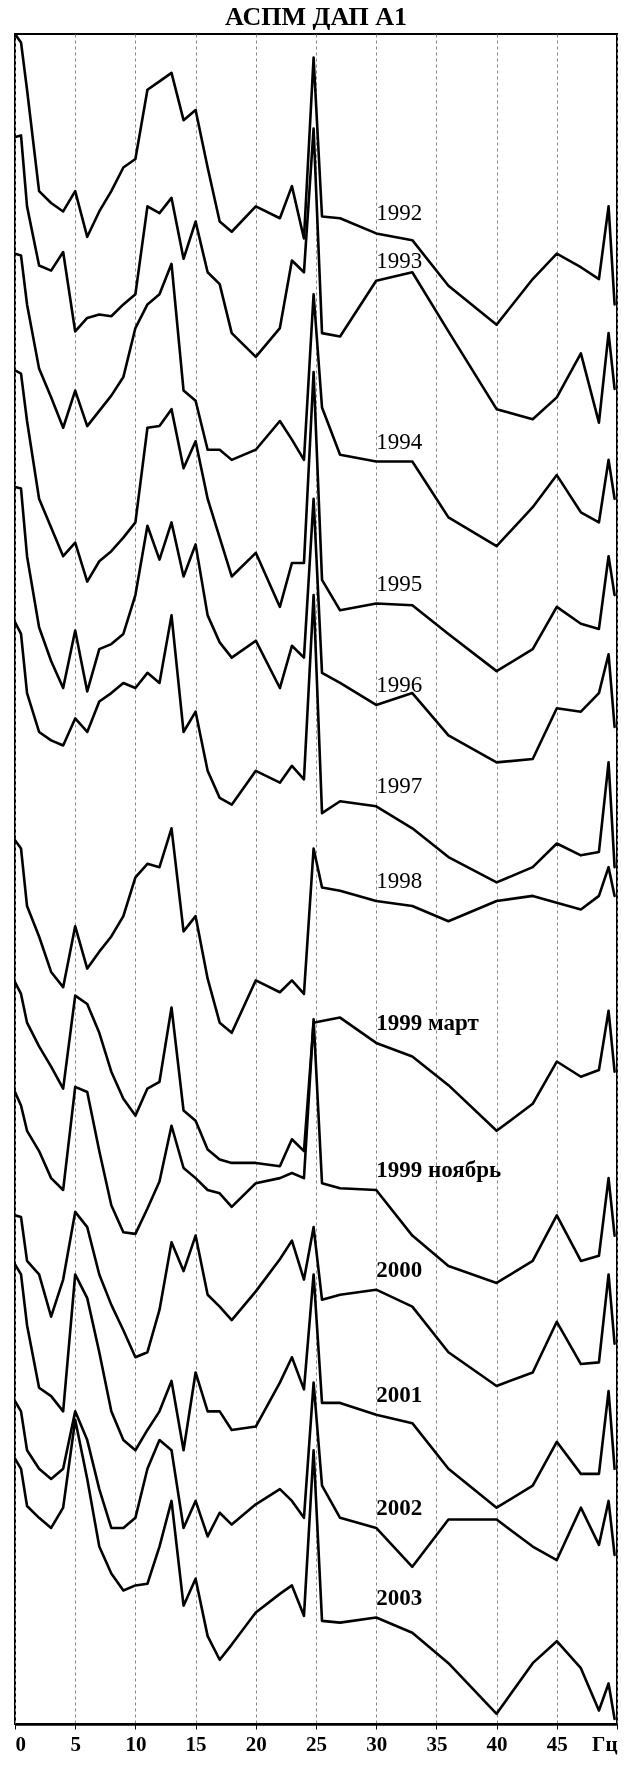 The width and height of the screenshot is (636, 1791). I want to click on x-tick-label: 30, so click(377, 1743).